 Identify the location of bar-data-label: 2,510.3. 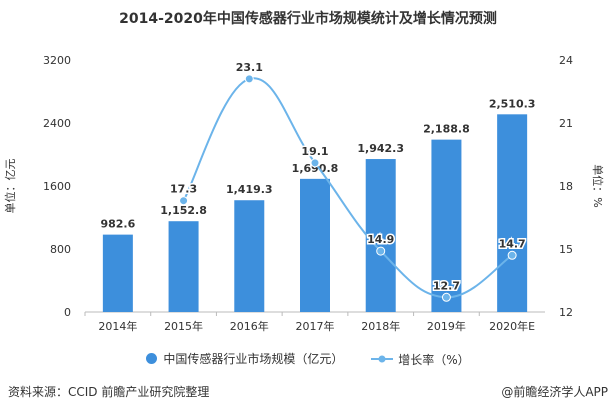
(512, 103).